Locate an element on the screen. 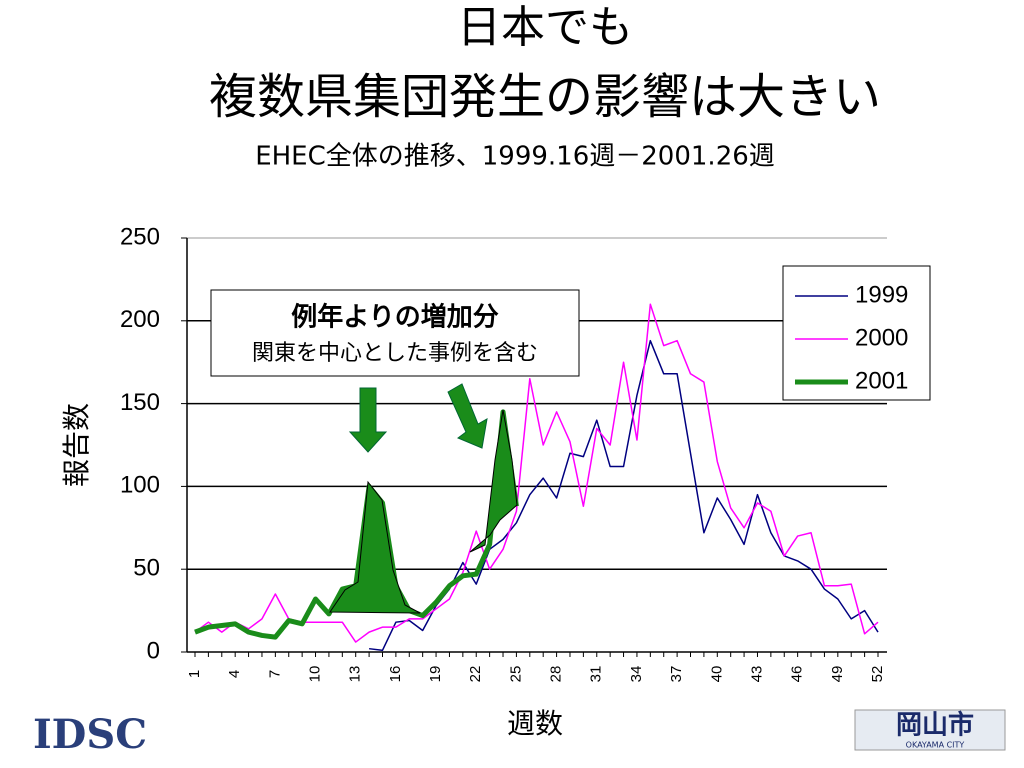 The image size is (1024, 768). y-tick-label: 150 is located at coordinates (140, 402).